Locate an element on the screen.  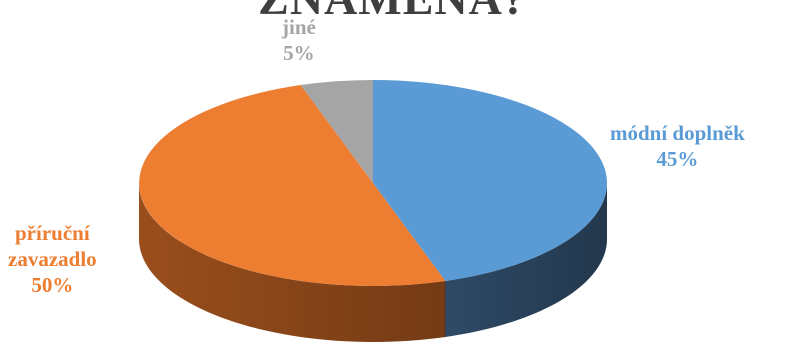
slice-value-modni-doplnek: 45% is located at coordinates (677, 159).